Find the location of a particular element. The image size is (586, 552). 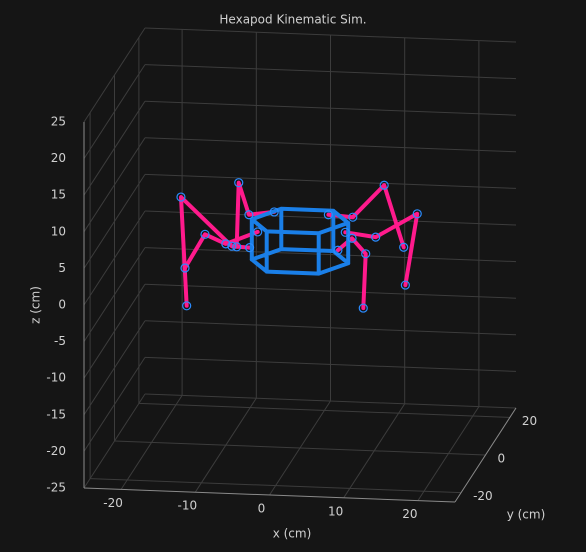

z-tick-label: 20 is located at coordinates (58, 158).